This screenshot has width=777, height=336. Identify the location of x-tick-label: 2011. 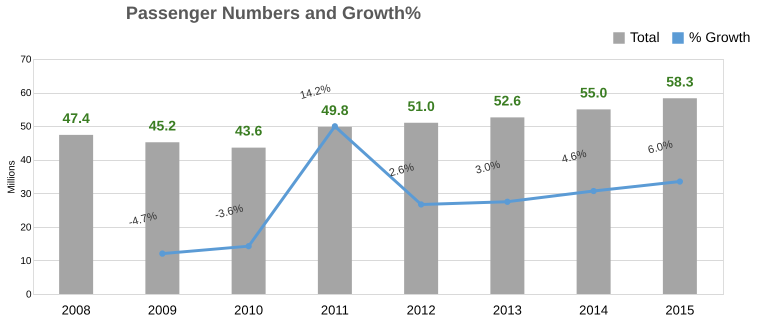
(334, 310).